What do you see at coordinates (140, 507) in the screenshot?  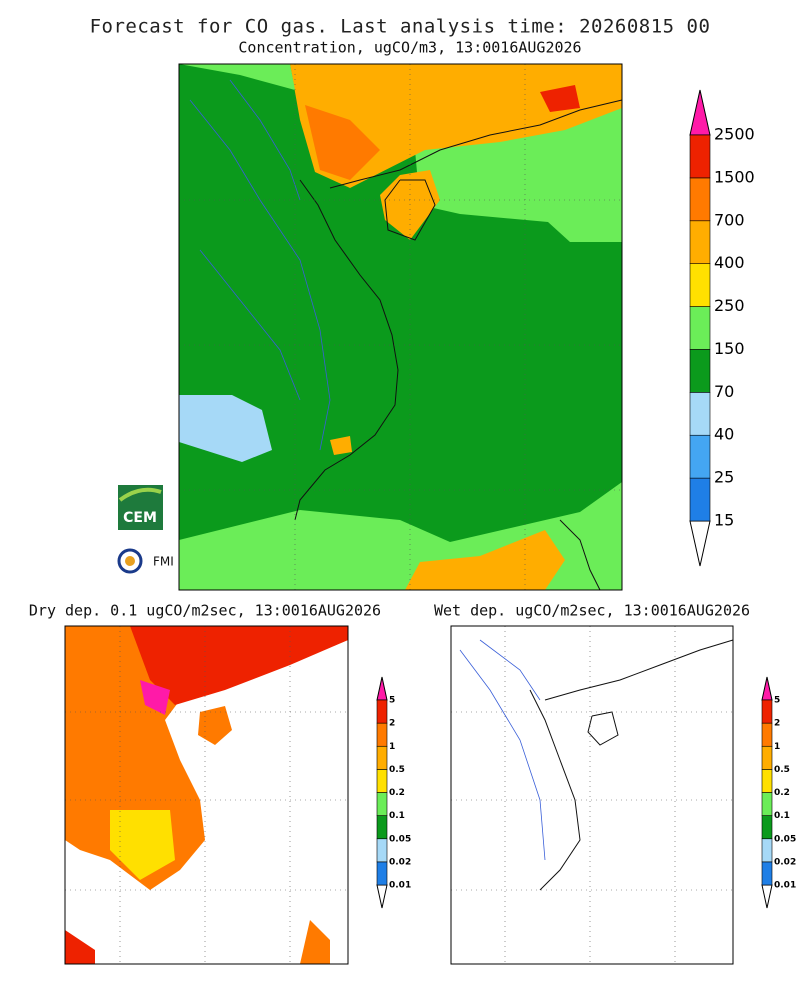 I see `cem-logo: CEM` at bounding box center [140, 507].